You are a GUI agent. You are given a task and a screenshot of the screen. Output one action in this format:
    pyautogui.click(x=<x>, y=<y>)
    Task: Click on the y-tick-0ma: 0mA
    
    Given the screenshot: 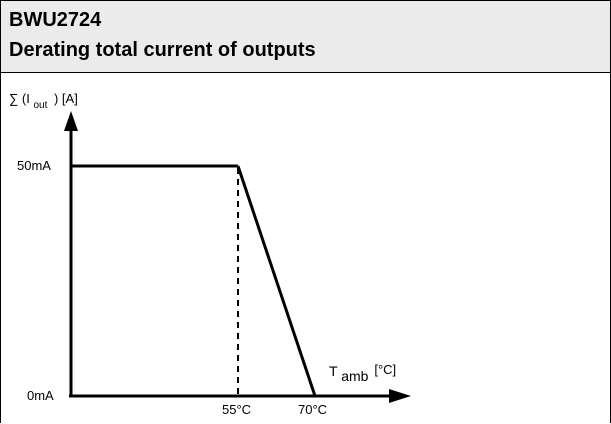 What is the action you would take?
    pyautogui.click(x=40, y=395)
    